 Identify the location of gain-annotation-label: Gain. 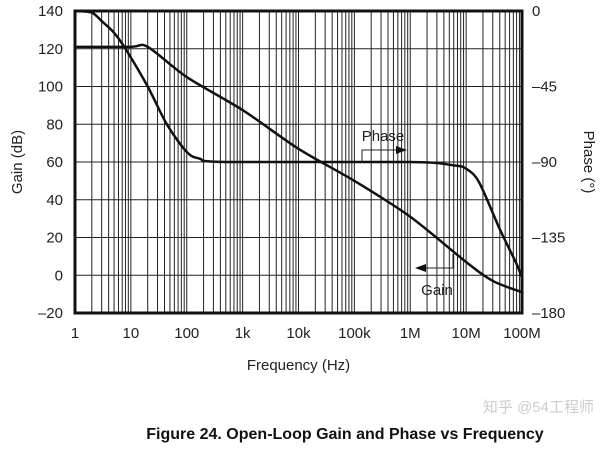
(437, 290).